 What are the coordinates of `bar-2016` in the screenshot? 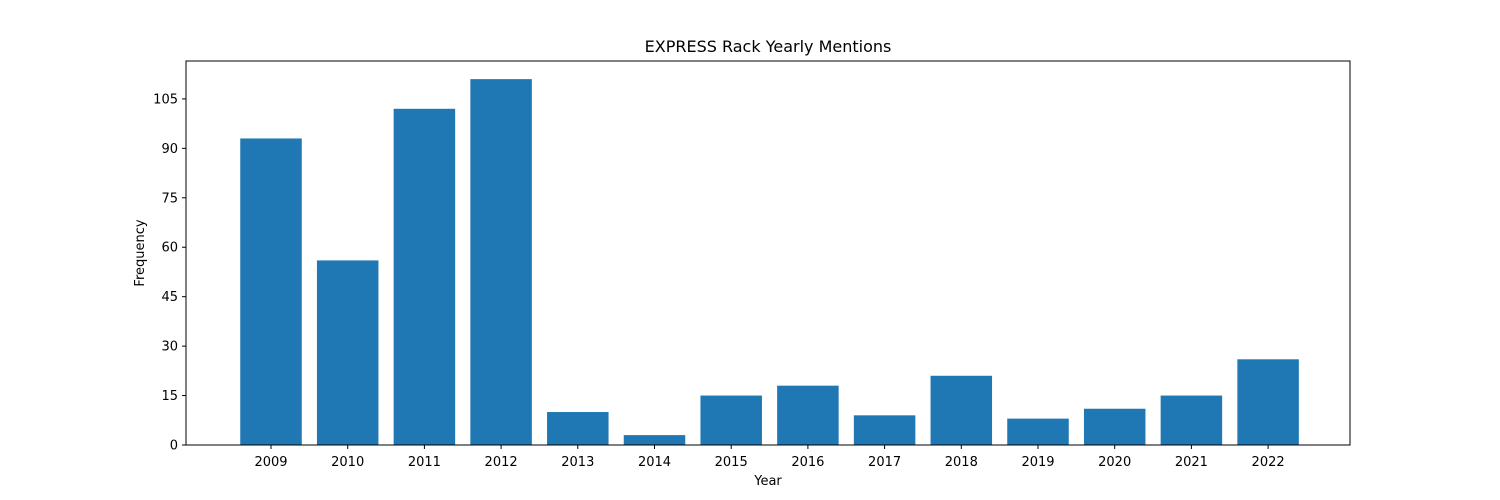 It's located at (808, 415).